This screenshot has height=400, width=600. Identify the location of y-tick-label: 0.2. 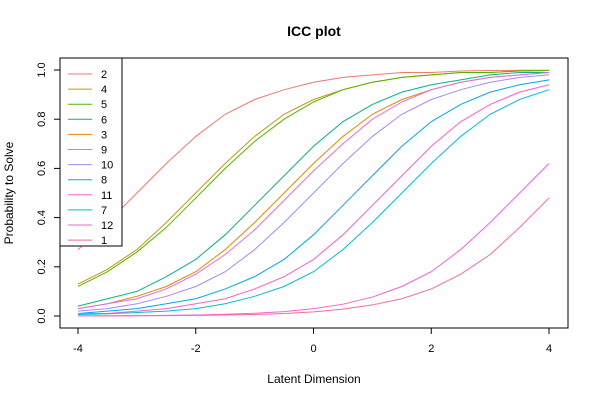
(42, 266).